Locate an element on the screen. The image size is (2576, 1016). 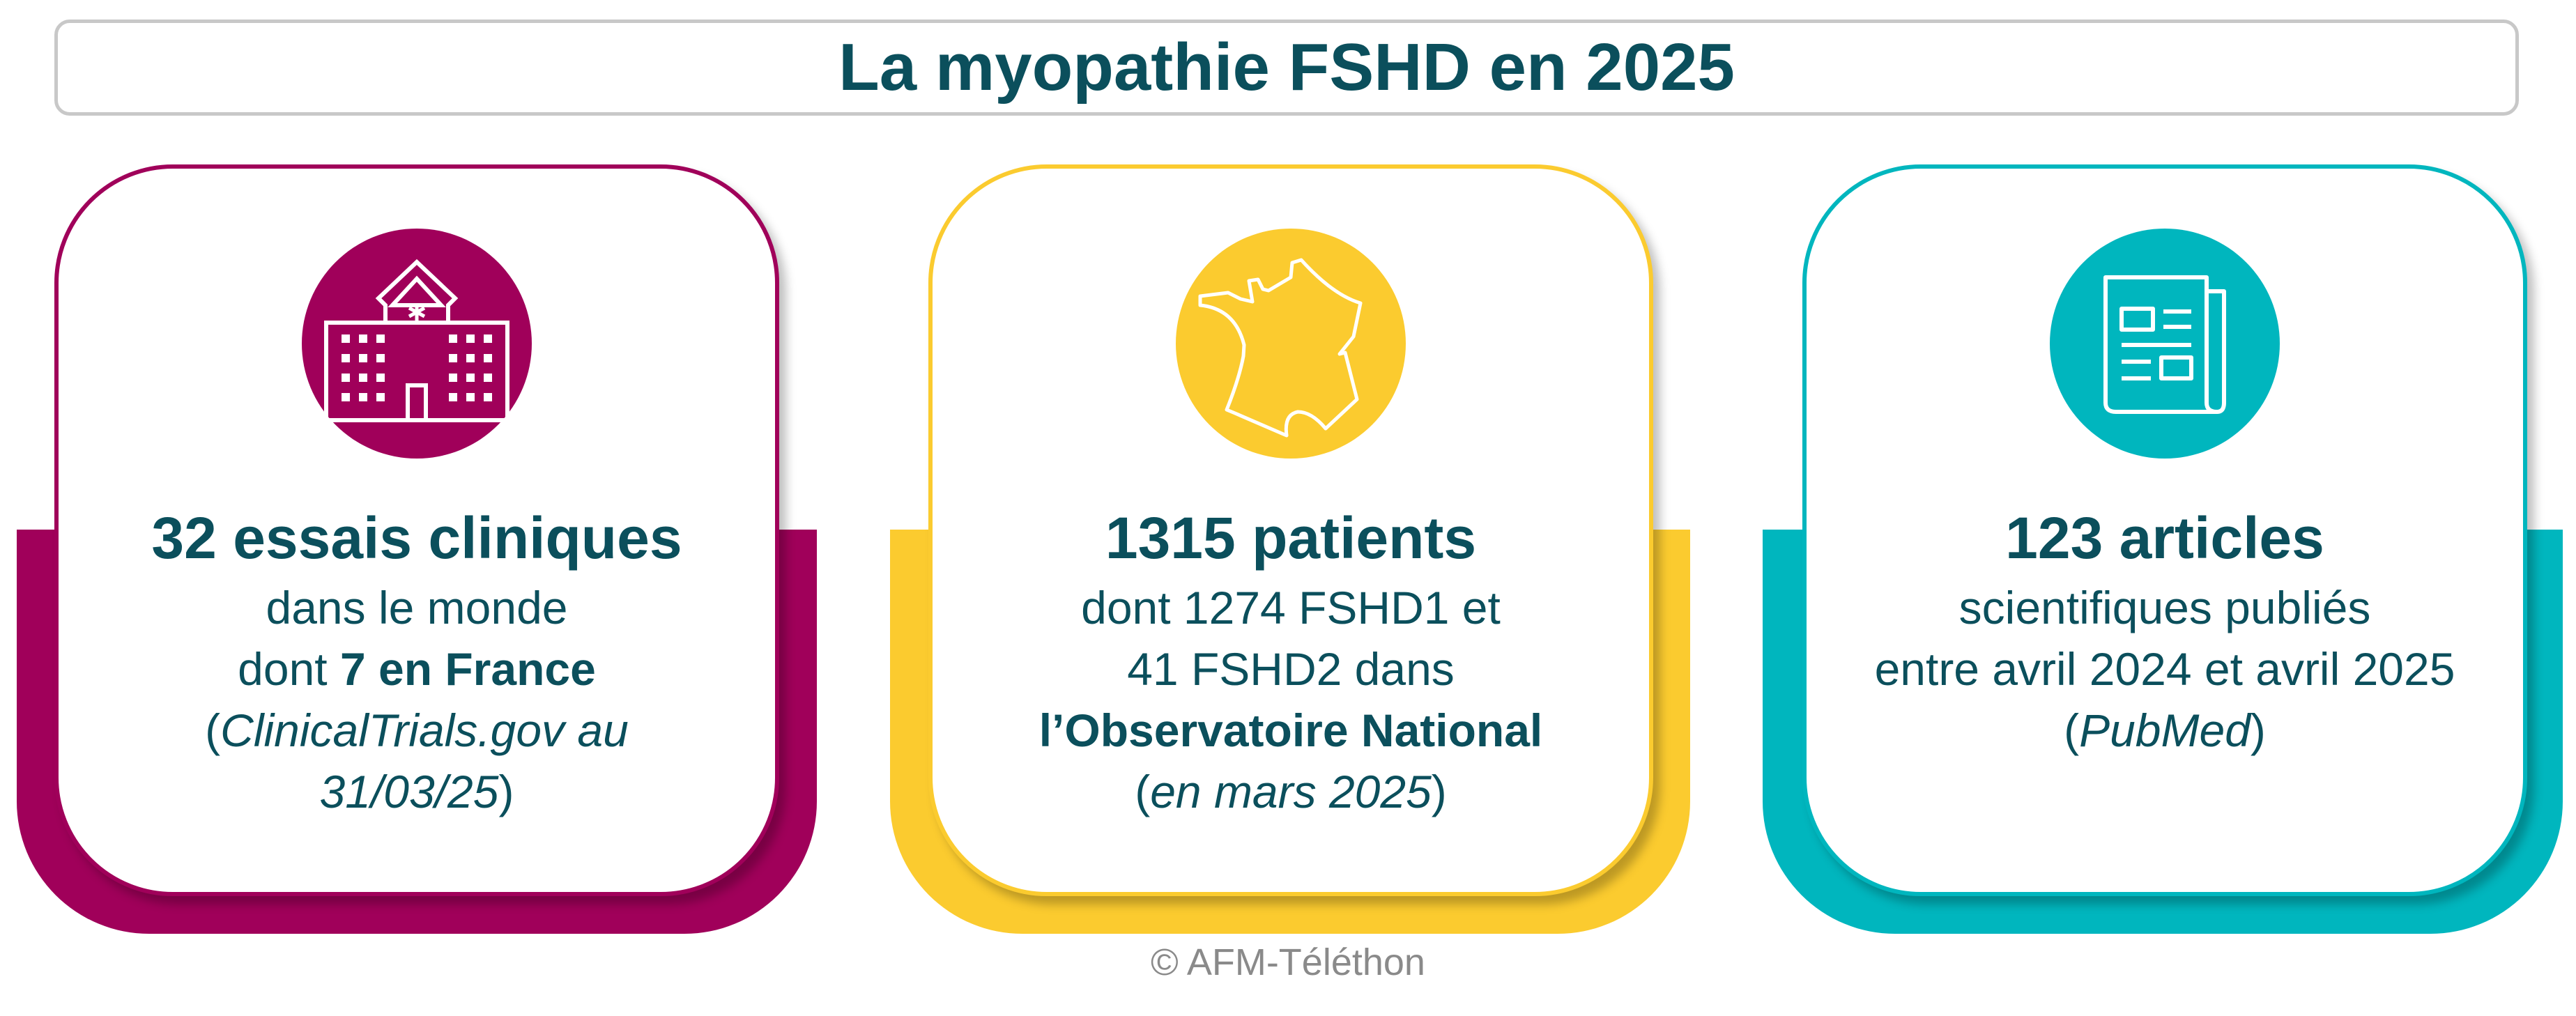
newspaper-icon is located at coordinates (2165, 344).